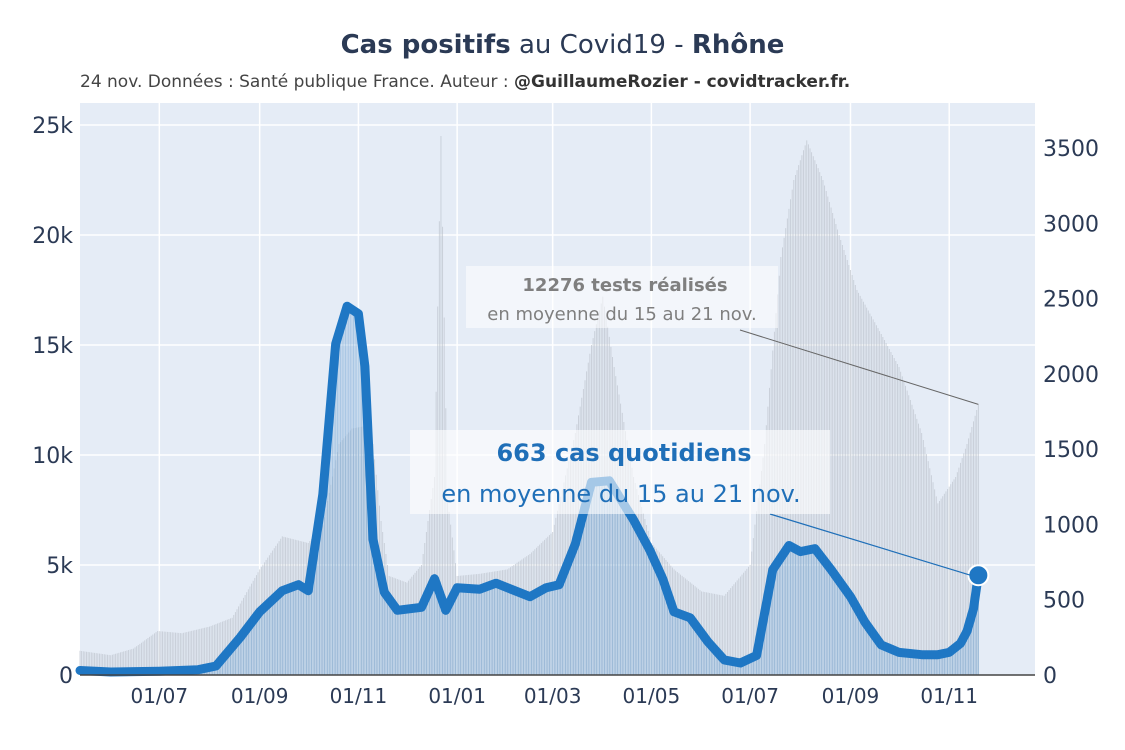  What do you see at coordinates (1064, 601) in the screenshot?
I see `y-right-tick-label: 500` at bounding box center [1064, 601].